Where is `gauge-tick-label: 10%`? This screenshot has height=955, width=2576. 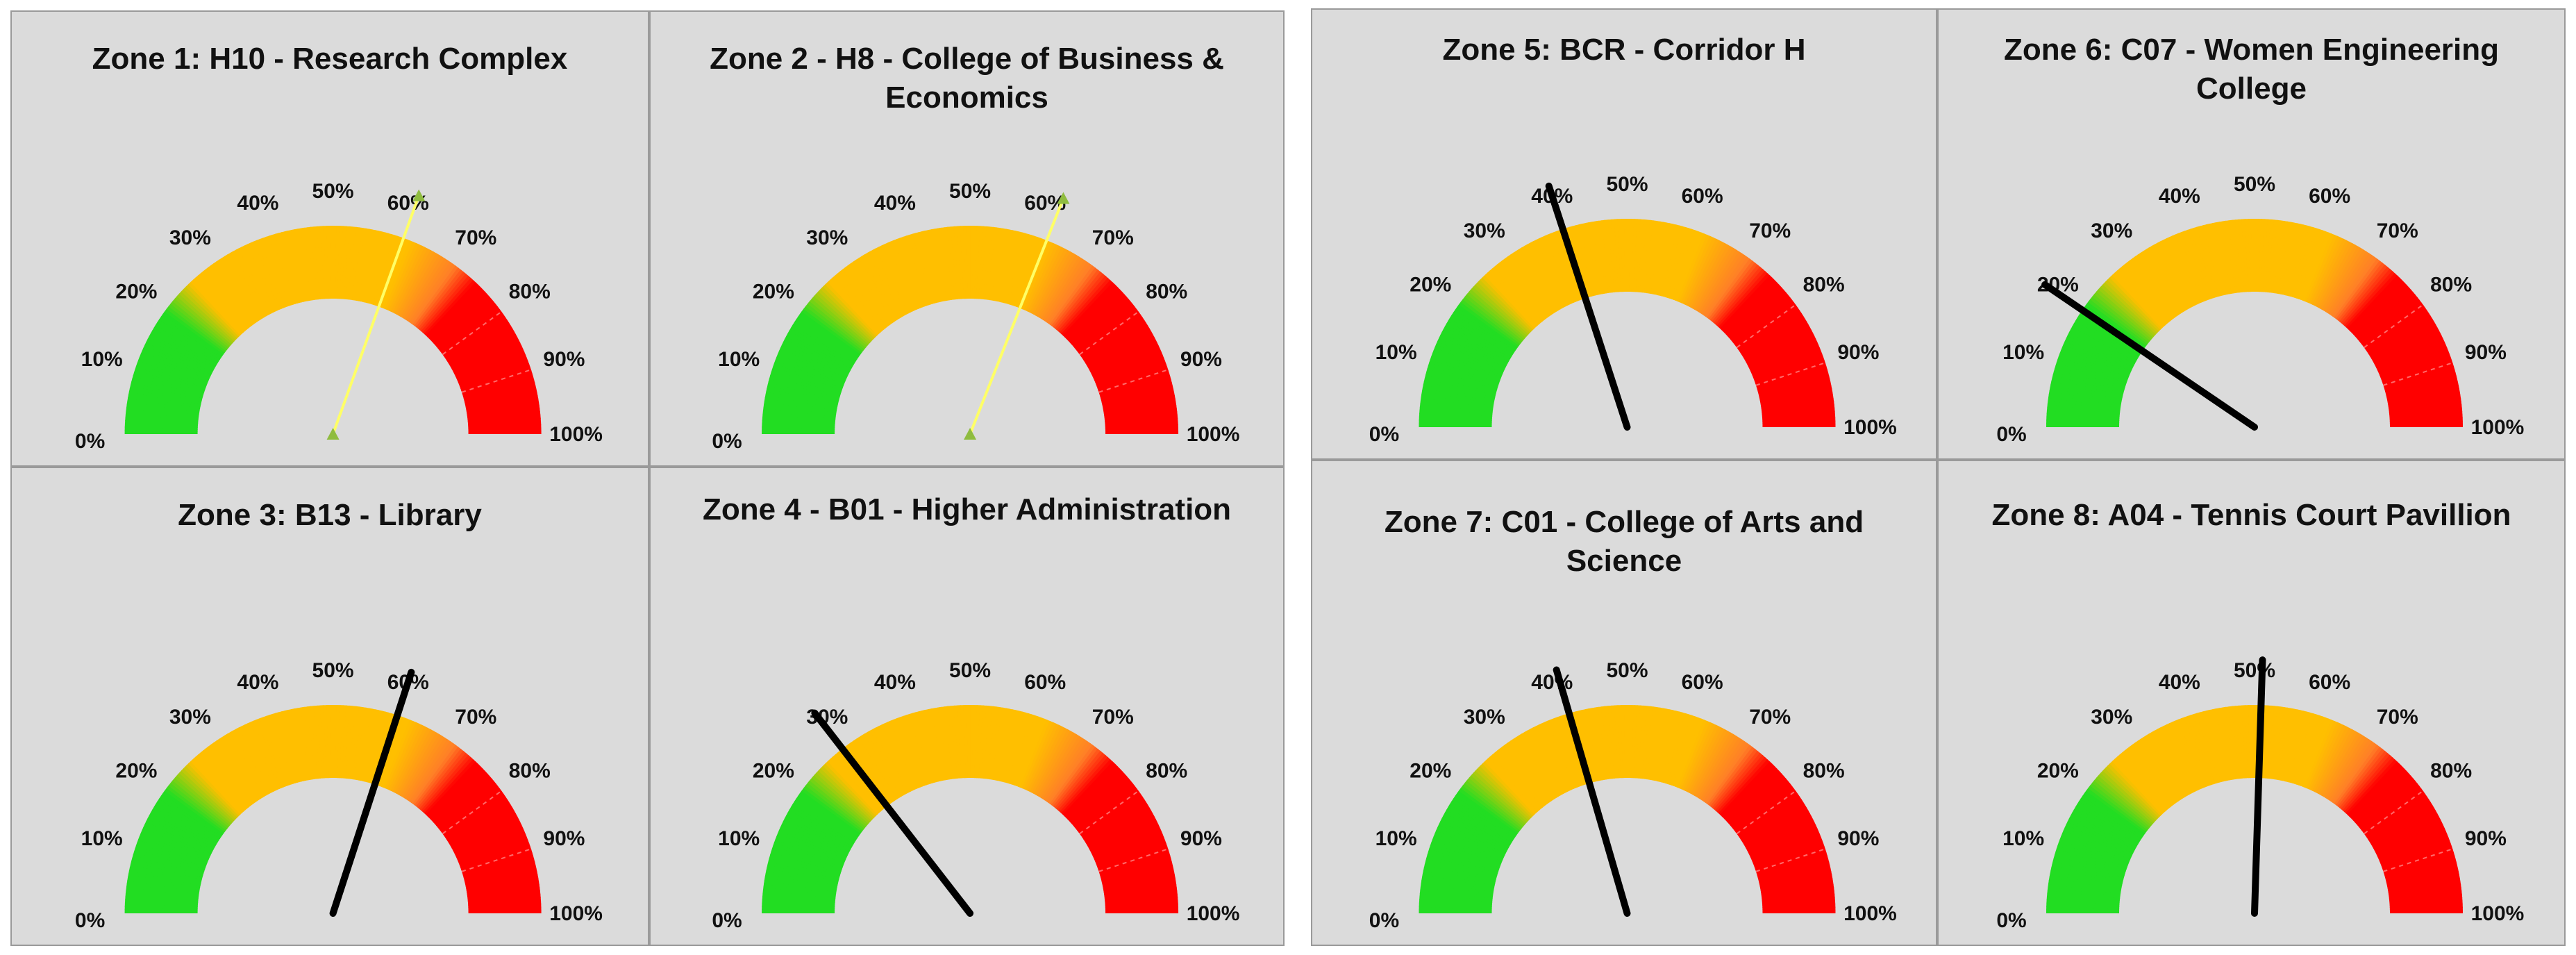
gauge-tick-label: 10% is located at coordinates (2023, 352).